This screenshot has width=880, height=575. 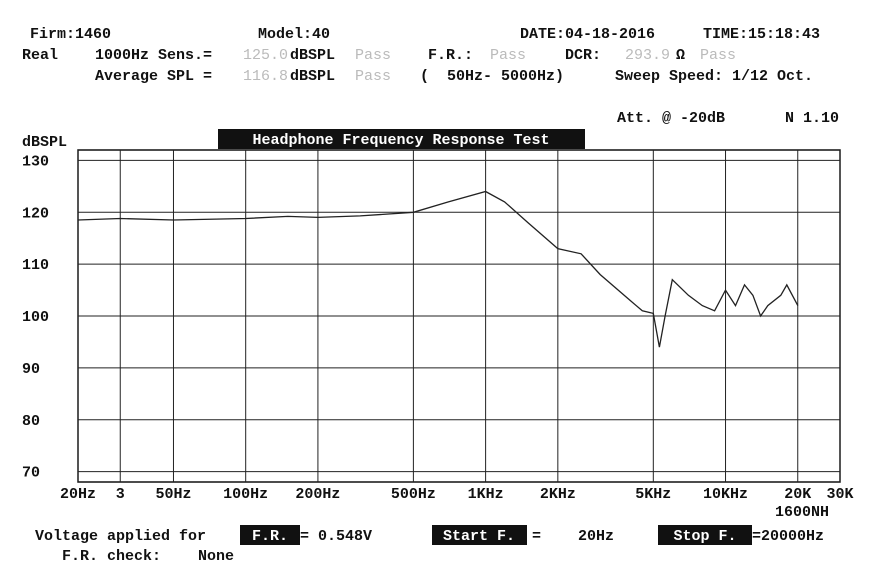 I want to click on range: ( 50Hz- 5000Hz), so click(x=492, y=76).